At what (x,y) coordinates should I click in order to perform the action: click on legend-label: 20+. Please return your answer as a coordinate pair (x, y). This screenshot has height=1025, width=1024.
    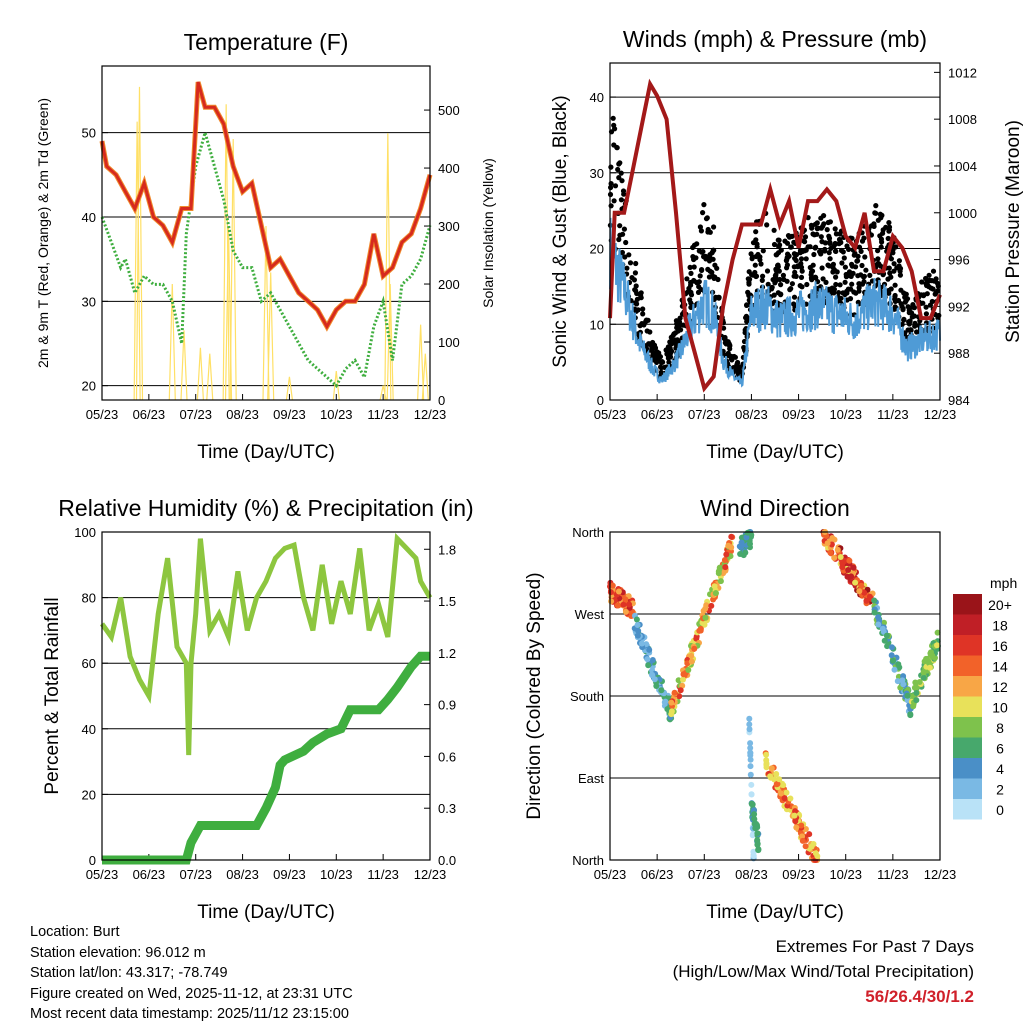
    Looking at the image, I should click on (1000, 605).